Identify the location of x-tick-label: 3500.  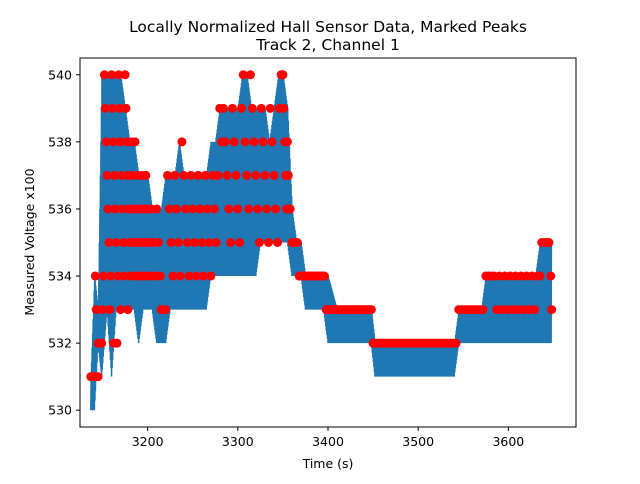
(418, 441).